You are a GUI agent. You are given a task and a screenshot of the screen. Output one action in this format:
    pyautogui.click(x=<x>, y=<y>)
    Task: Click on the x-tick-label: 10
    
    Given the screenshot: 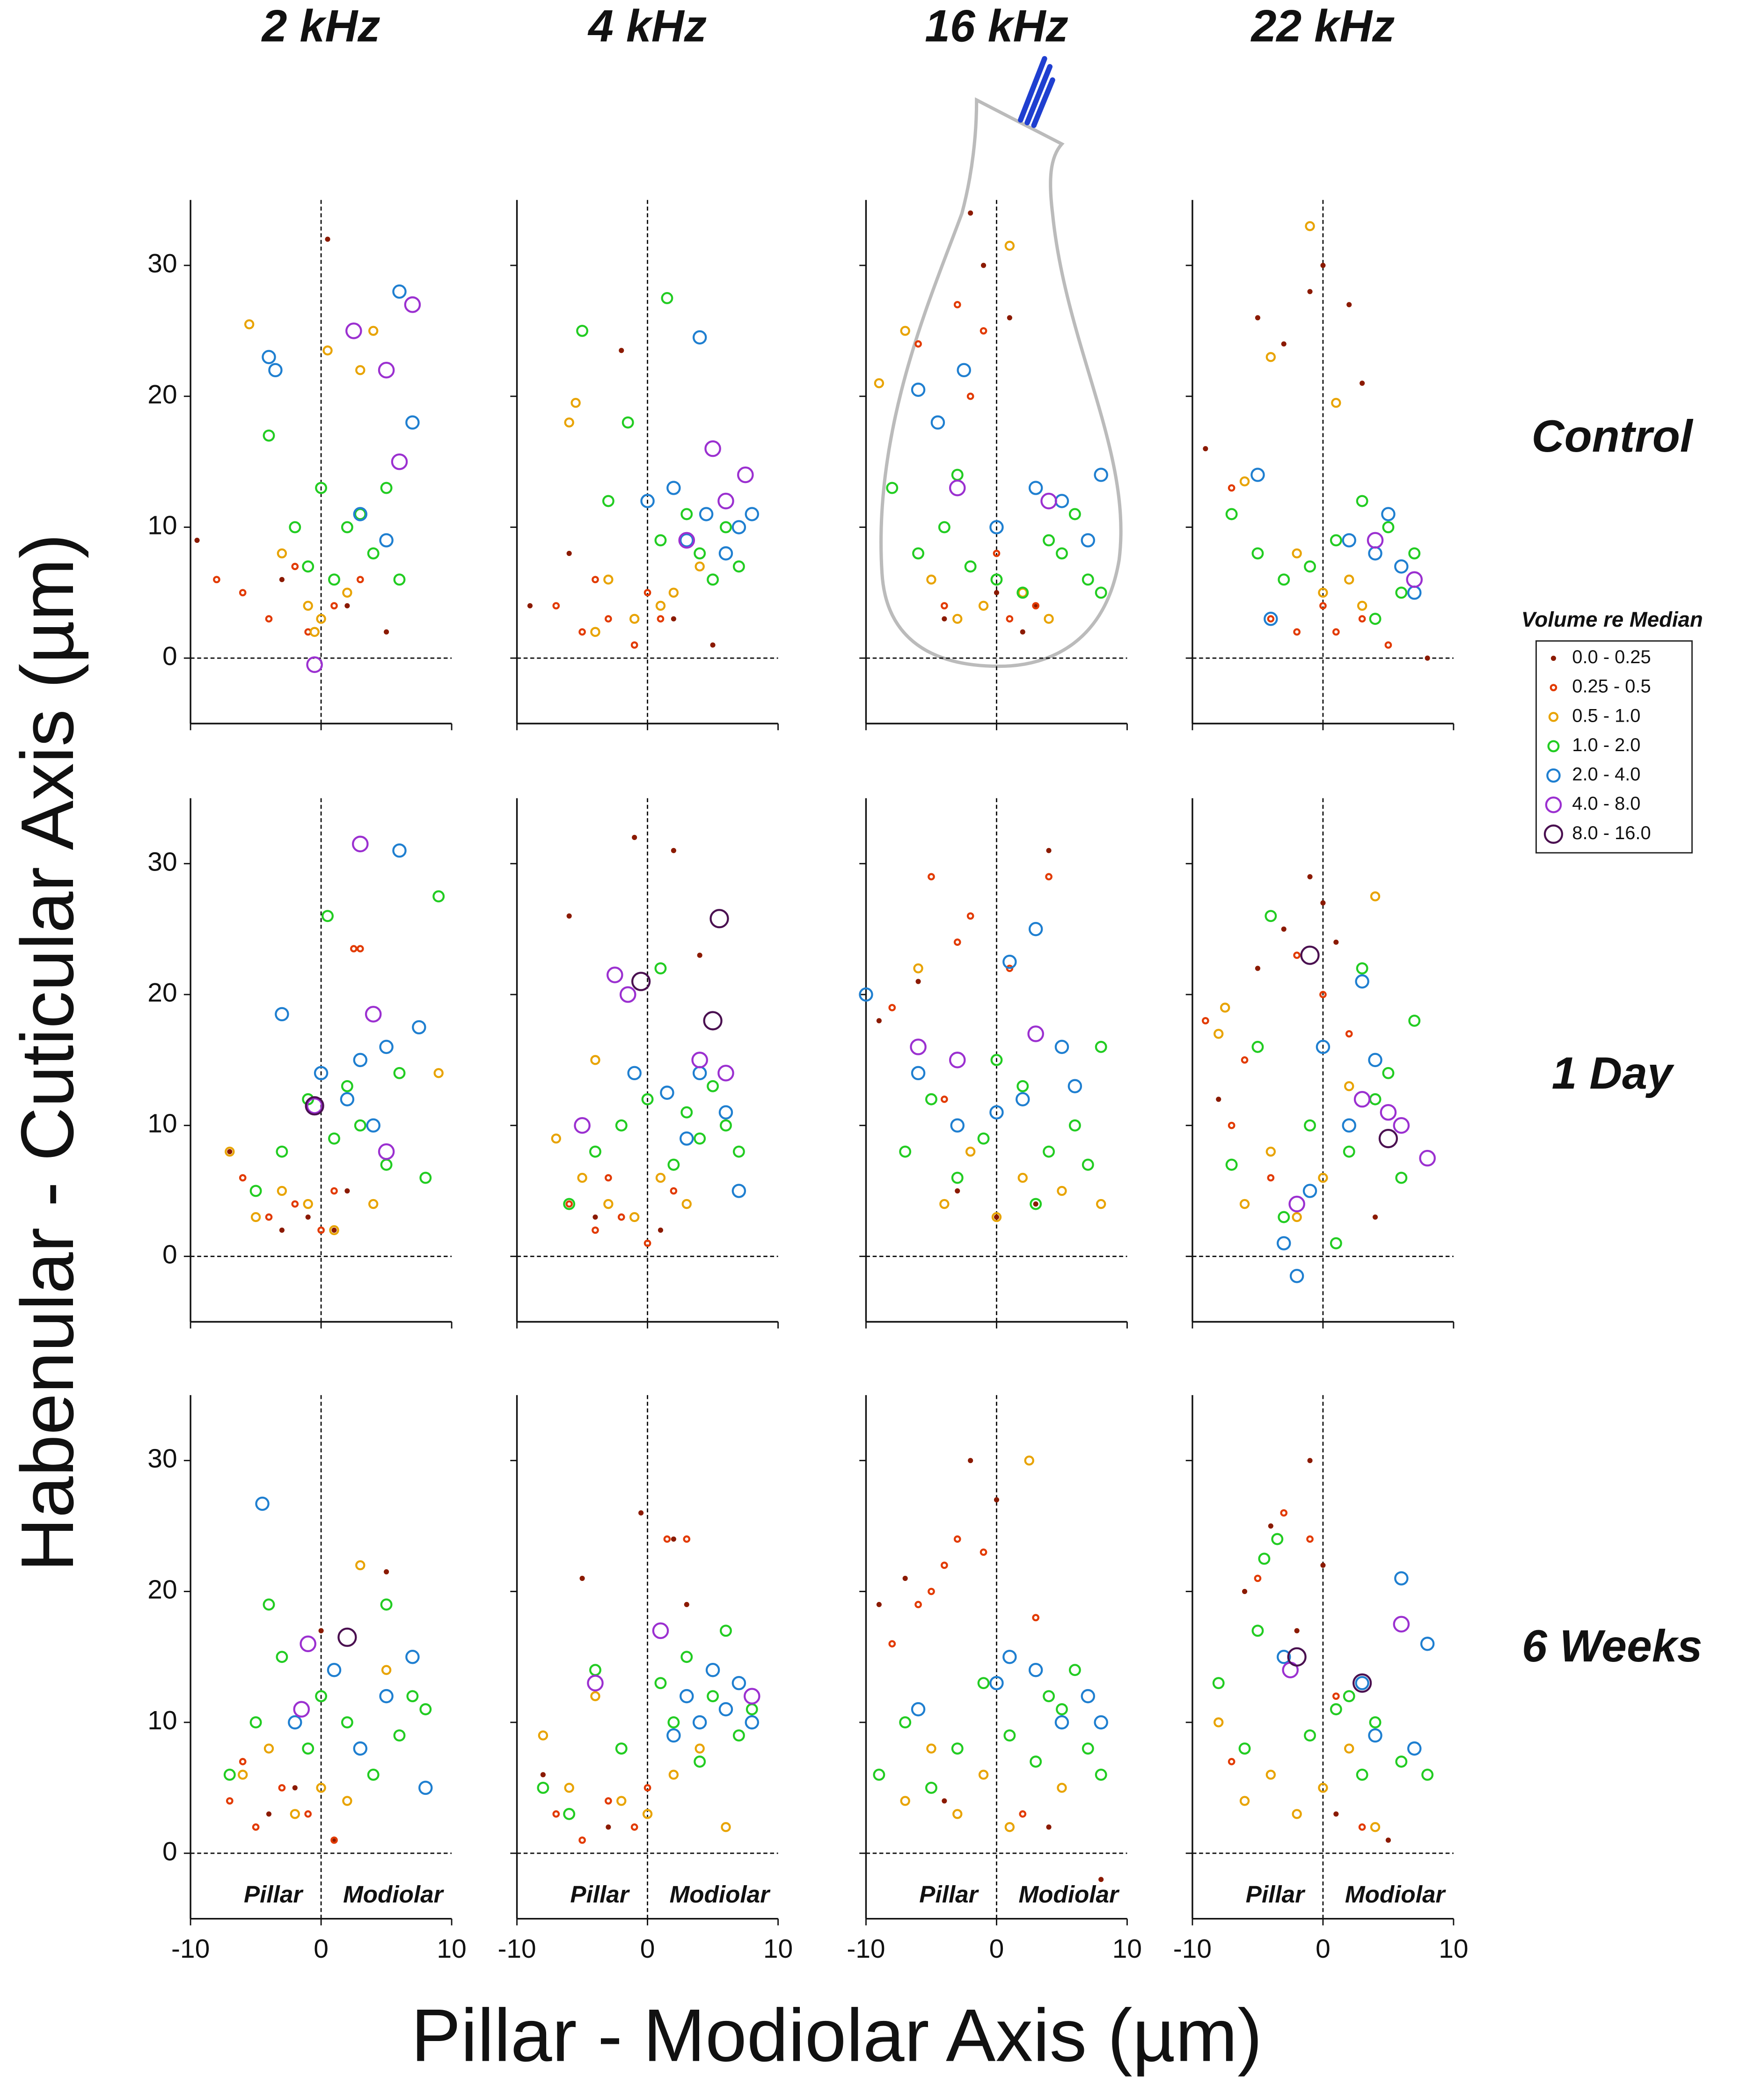 What is the action you would take?
    pyautogui.click(x=451, y=1949)
    